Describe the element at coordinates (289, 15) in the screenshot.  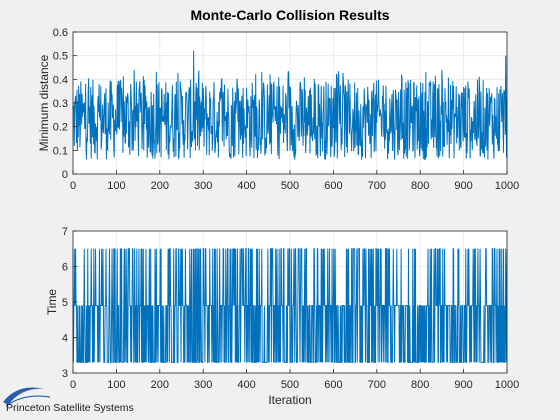
I see `chart-title: Monte-Carlo Collision Results` at that location.